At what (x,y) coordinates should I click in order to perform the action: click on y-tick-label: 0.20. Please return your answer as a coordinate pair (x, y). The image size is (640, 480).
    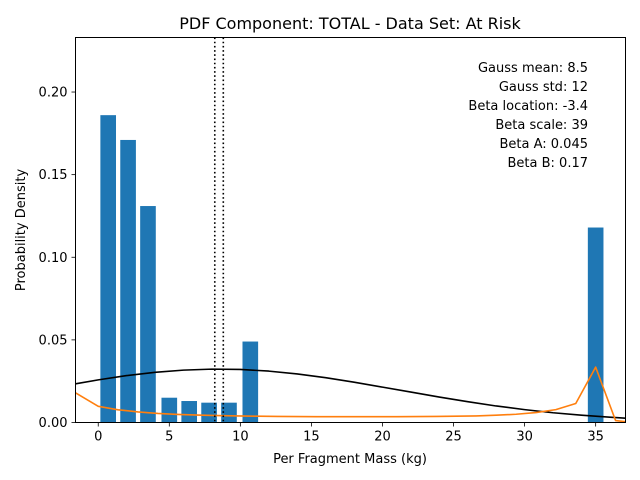
    Looking at the image, I should click on (53, 93).